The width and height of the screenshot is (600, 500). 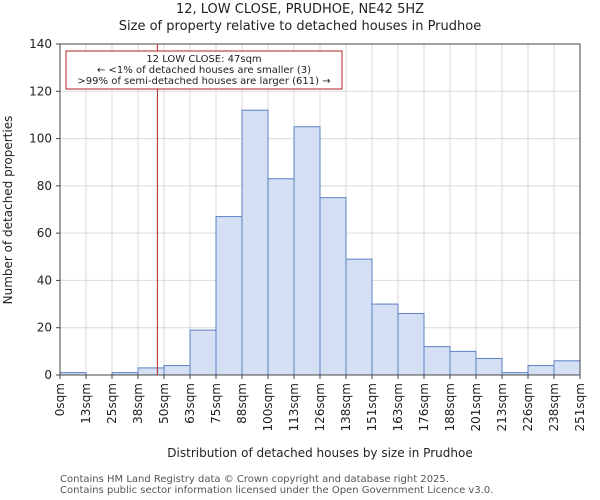 What do you see at coordinates (60, 399) in the screenshot?
I see `x-tick-label: 0sqm` at bounding box center [60, 399].